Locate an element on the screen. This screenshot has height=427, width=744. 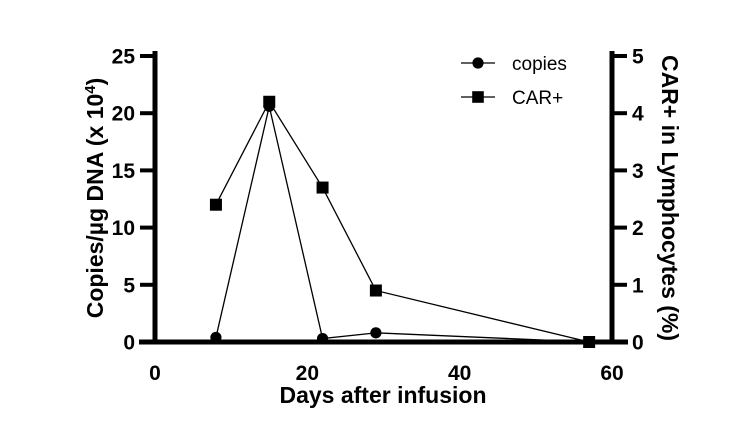
y-right-tick-label: 3 is located at coordinates (638, 171).